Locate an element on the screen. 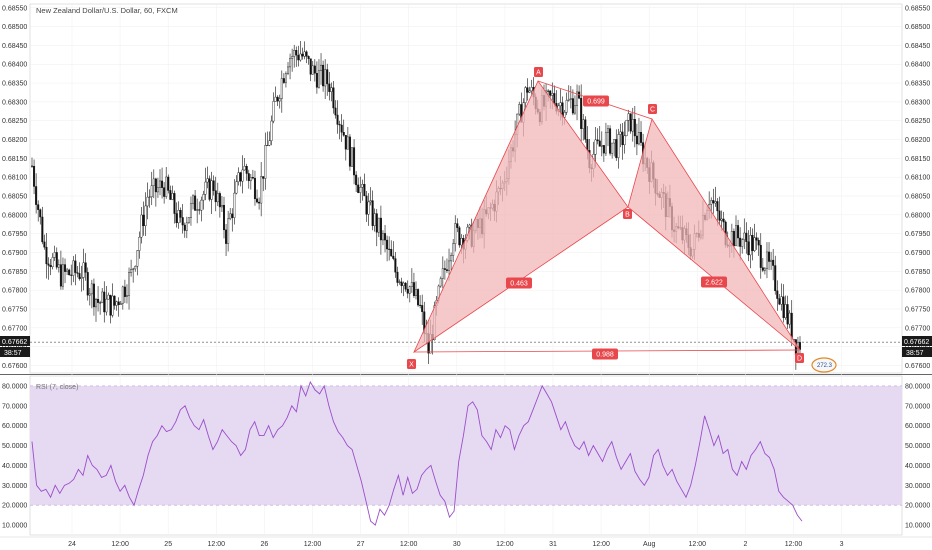 This screenshot has width=932, height=550. countdown-tag-left is located at coordinates (15, 352).